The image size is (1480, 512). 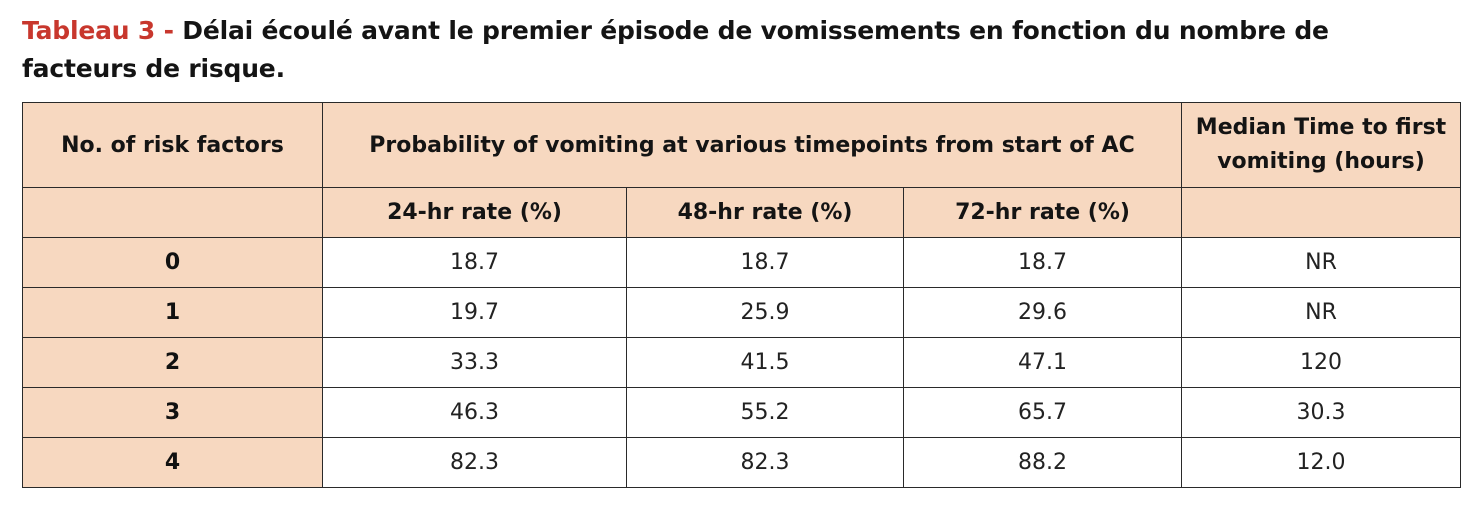 What do you see at coordinates (765, 262) in the screenshot?
I see `rate-48-value: 18.7` at bounding box center [765, 262].